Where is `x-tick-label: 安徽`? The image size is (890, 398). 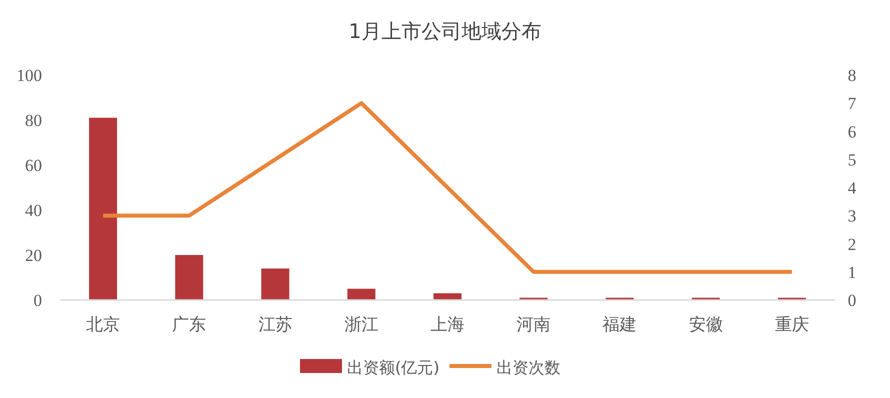 x-tick-label: 安徽 is located at coordinates (705, 325).